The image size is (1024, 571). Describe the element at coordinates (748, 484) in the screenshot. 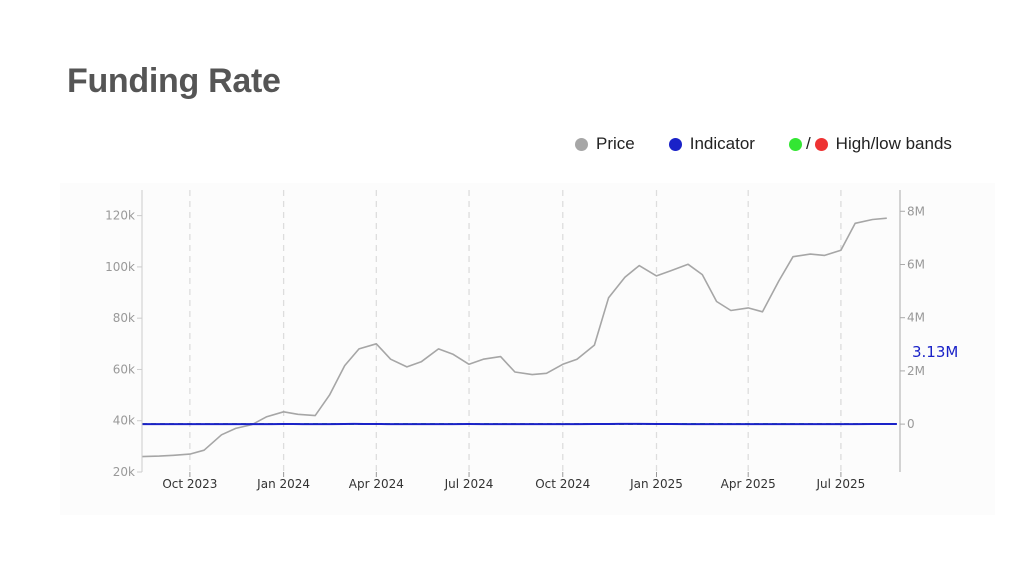

I see `x-tick-label: Apr 2025` at that location.